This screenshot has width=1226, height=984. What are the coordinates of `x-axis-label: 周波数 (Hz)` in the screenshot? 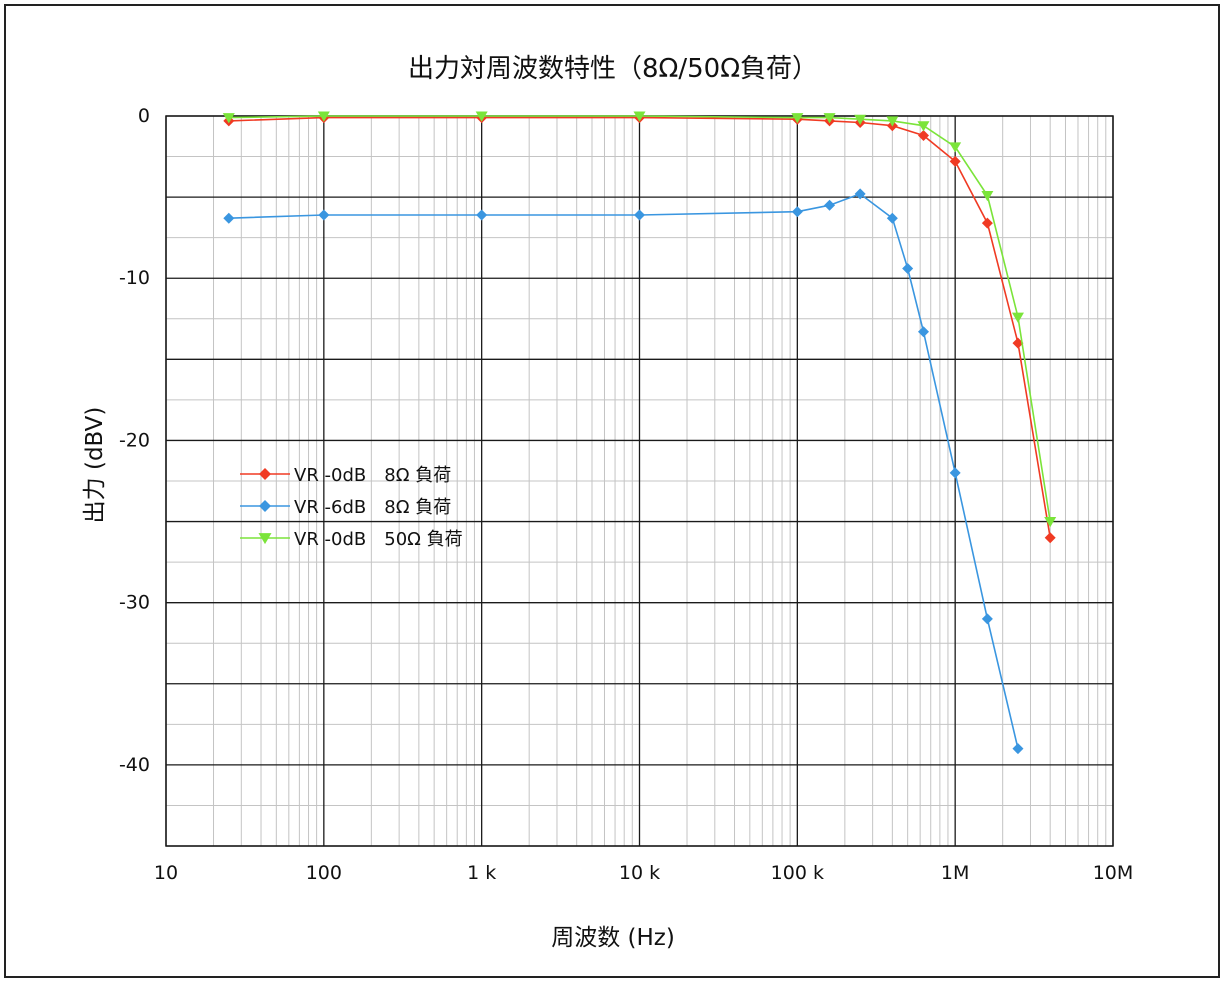 It's located at (613, 938).